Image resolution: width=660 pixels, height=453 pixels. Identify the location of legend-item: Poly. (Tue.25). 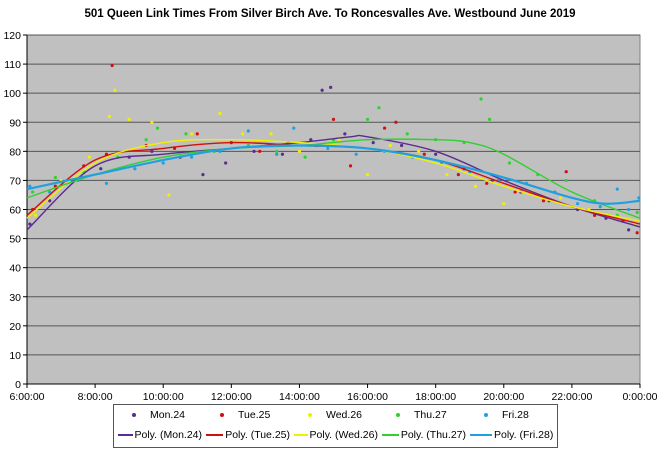
(246, 435).